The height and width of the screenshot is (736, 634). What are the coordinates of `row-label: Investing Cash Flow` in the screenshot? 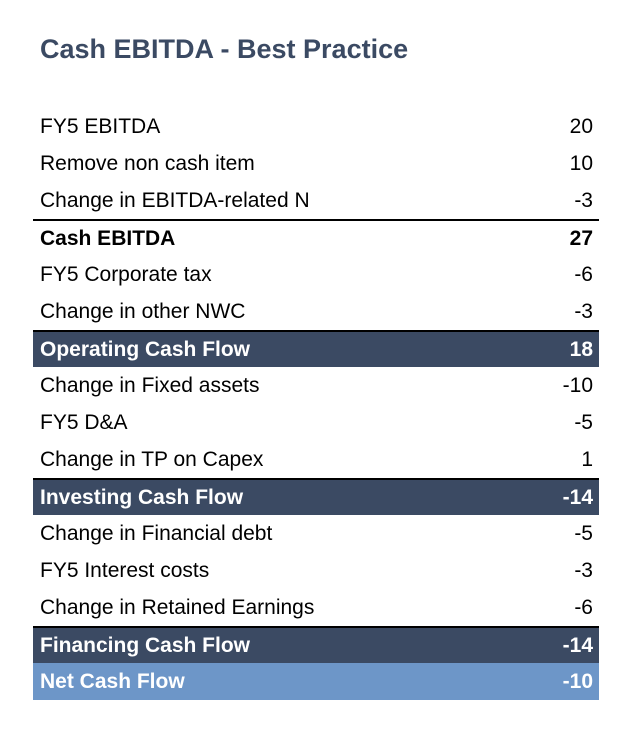 It's located at (142, 497).